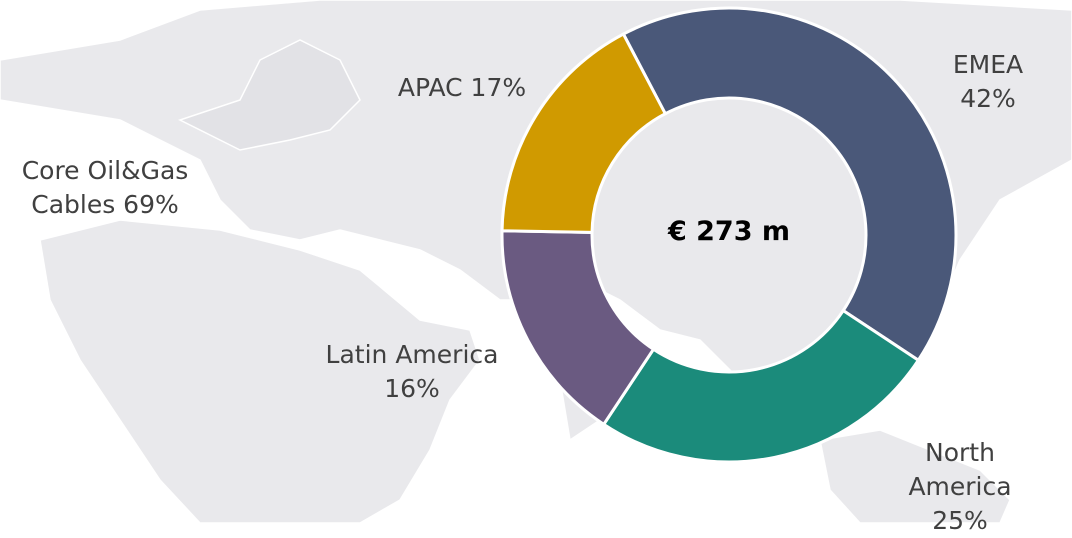 Image resolution: width=1072 pixels, height=538 pixels. Describe the element at coordinates (988, 81) in the screenshot. I see `data-label: EMEA 42%` at that location.